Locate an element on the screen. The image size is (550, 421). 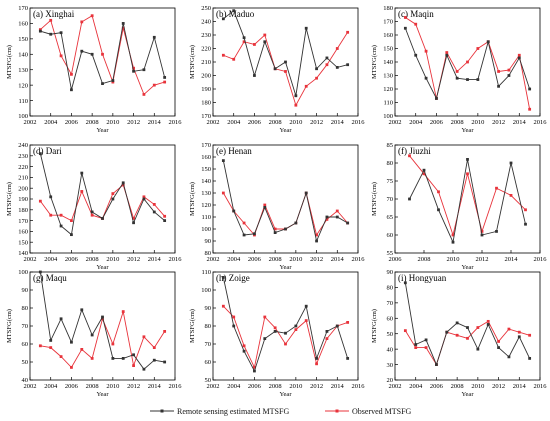
legend-remote-swatch is located at coordinates (162, 411).